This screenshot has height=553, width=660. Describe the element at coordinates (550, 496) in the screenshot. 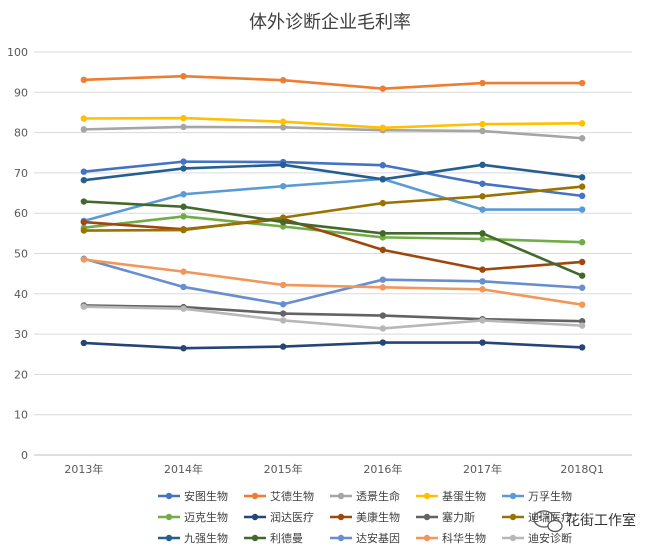

I see `legend-label: 万孚生物` at that location.